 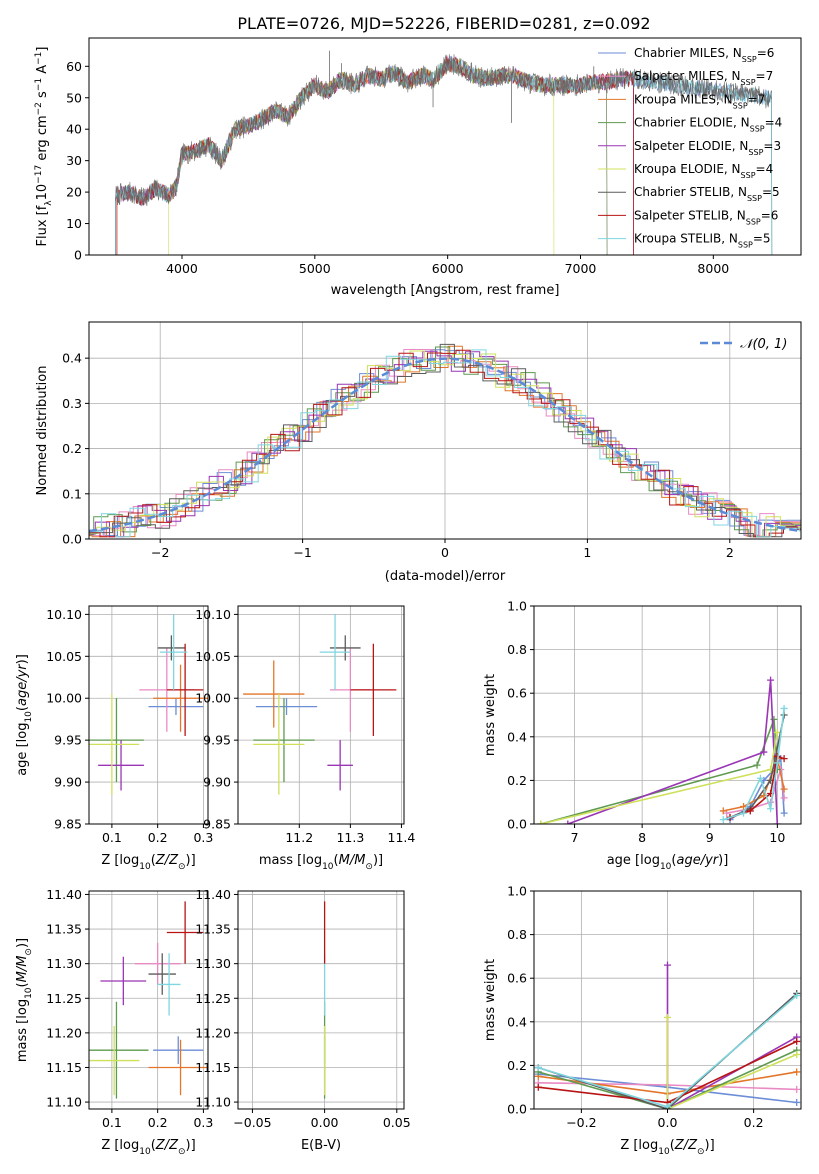 I want to click on x-axis-label: E(B-V), so click(x=321, y=1145).